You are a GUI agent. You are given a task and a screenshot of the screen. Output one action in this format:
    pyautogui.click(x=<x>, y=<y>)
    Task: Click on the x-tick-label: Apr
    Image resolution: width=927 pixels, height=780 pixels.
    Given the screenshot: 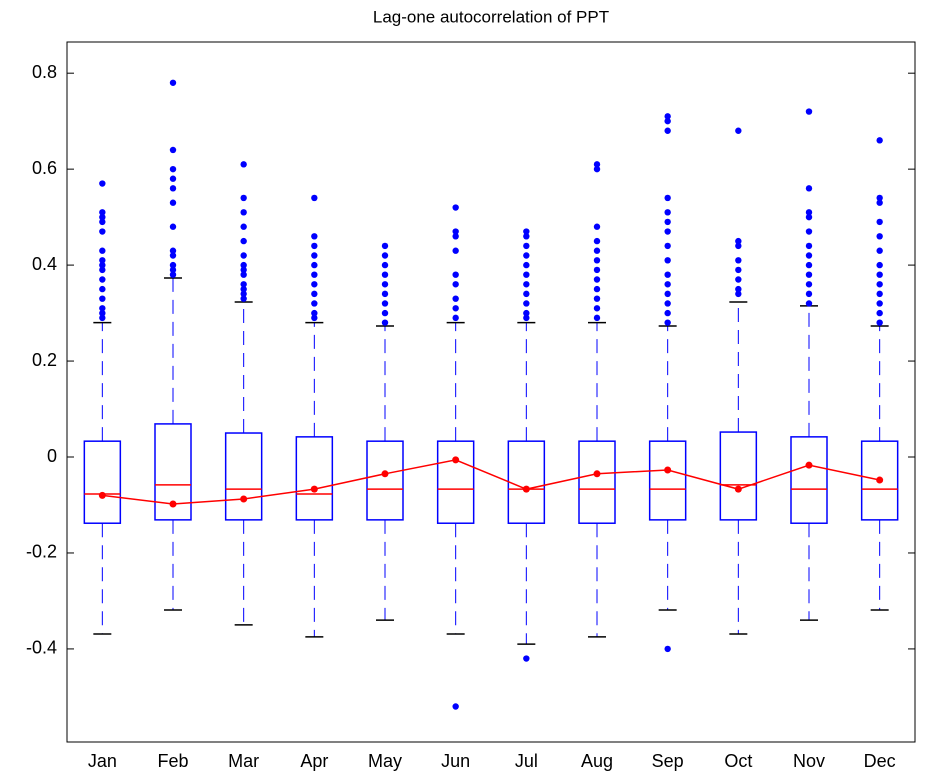 What is the action you would take?
    pyautogui.click(x=314, y=761)
    